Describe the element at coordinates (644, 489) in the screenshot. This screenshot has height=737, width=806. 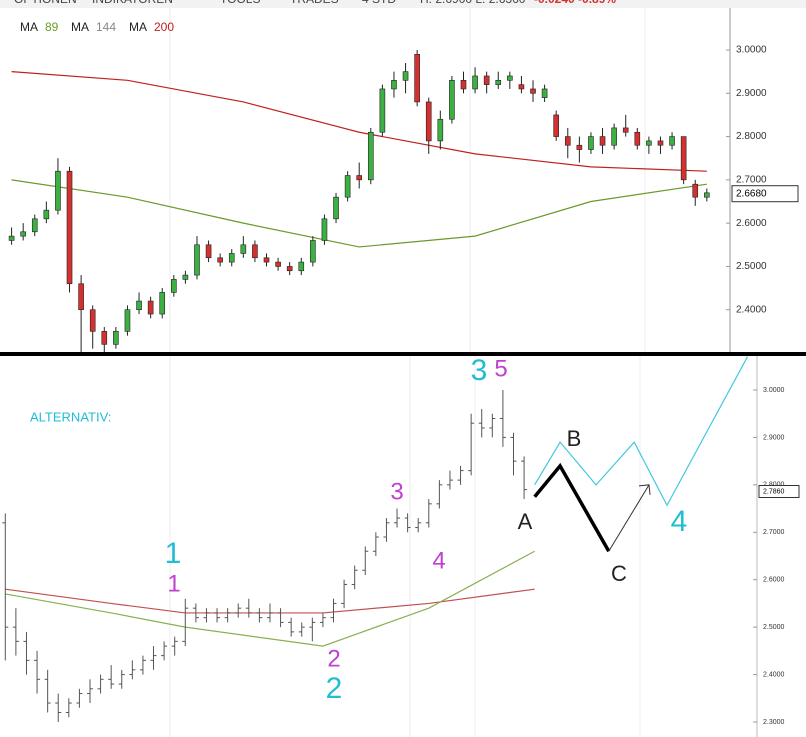
I see `arrow-head` at that location.